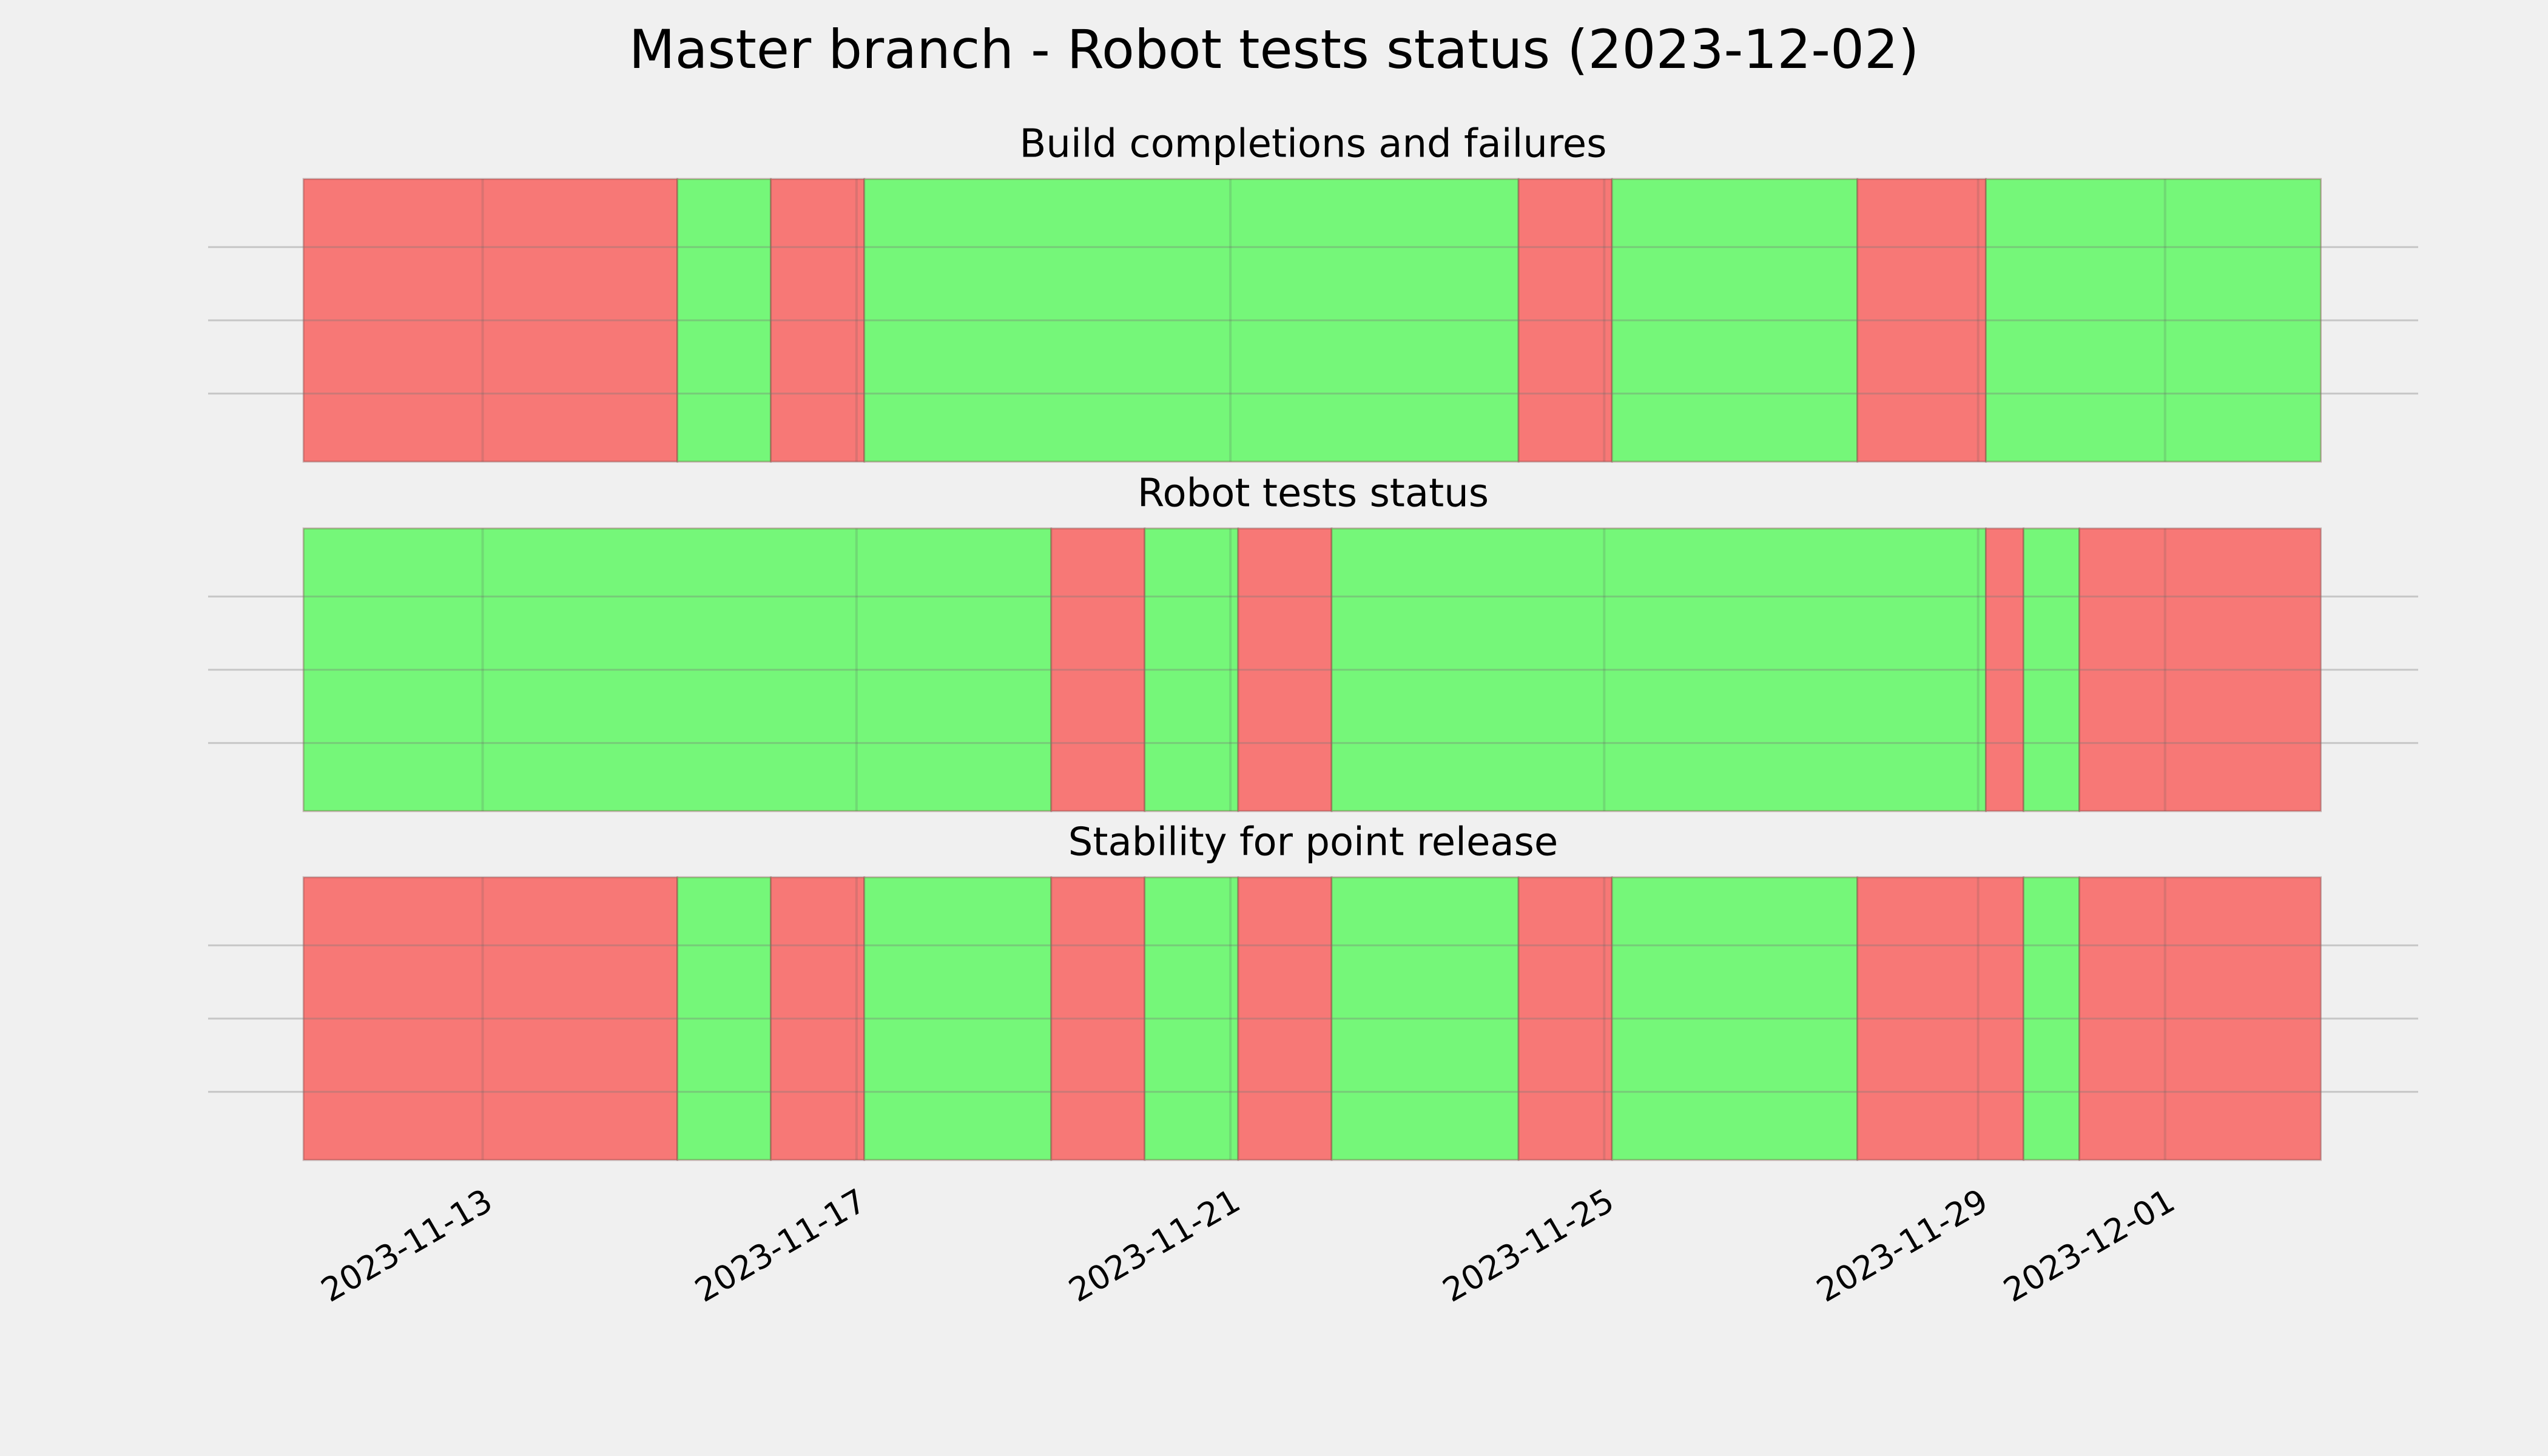 The image size is (2548, 1456). Describe the element at coordinates (1313, 493) in the screenshot. I see `panel-title: Robot tests status` at that location.